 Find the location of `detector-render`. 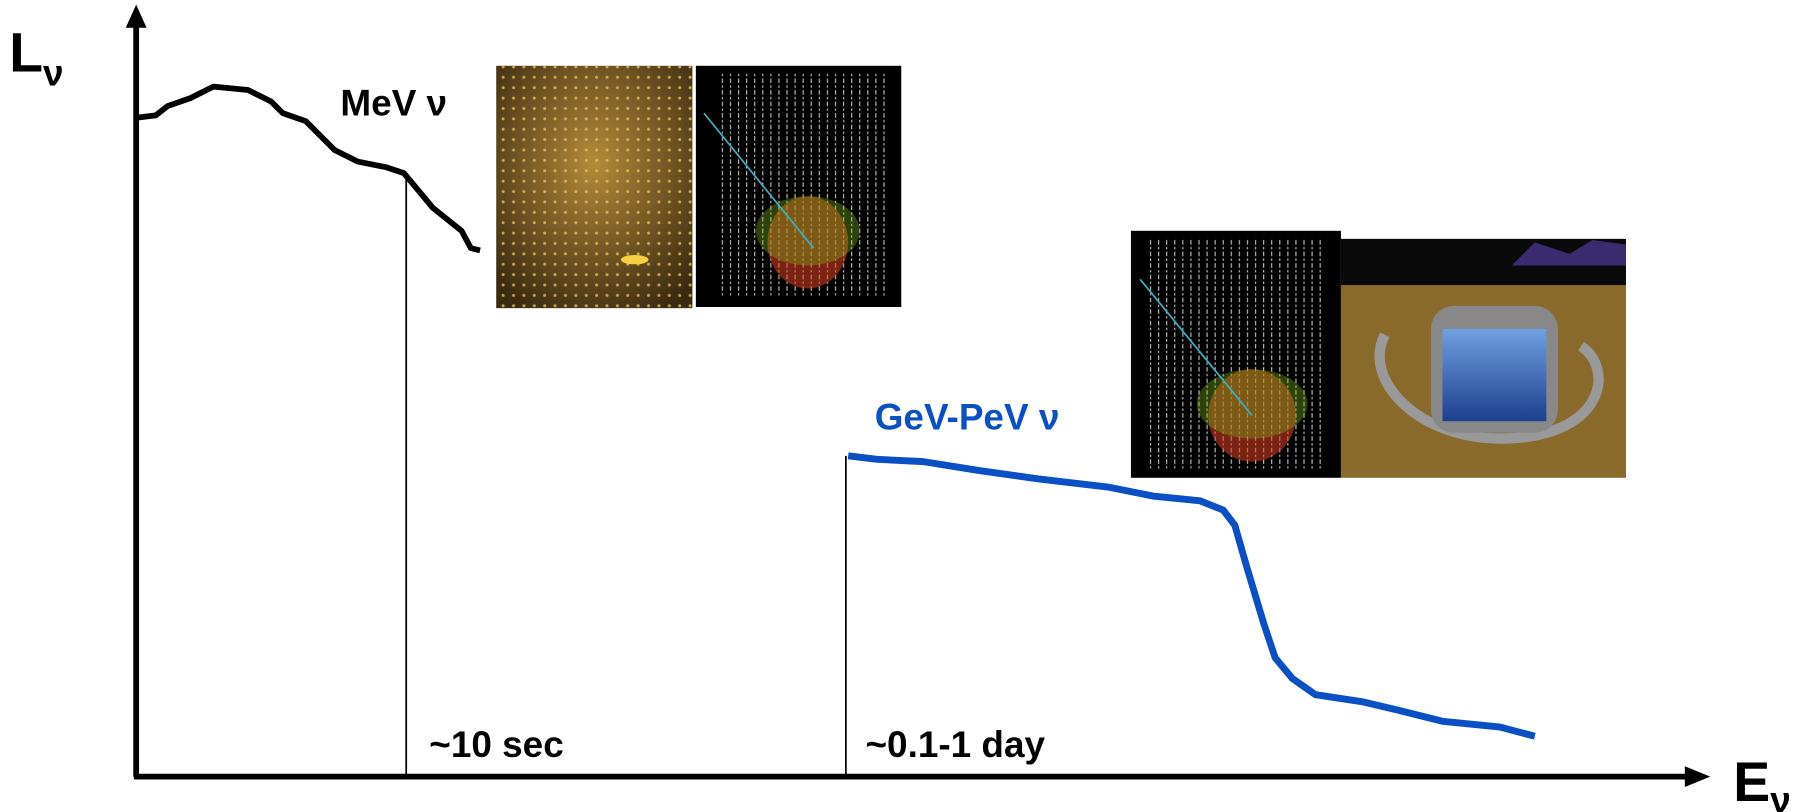

detector-render is located at coordinates (1483, 358).